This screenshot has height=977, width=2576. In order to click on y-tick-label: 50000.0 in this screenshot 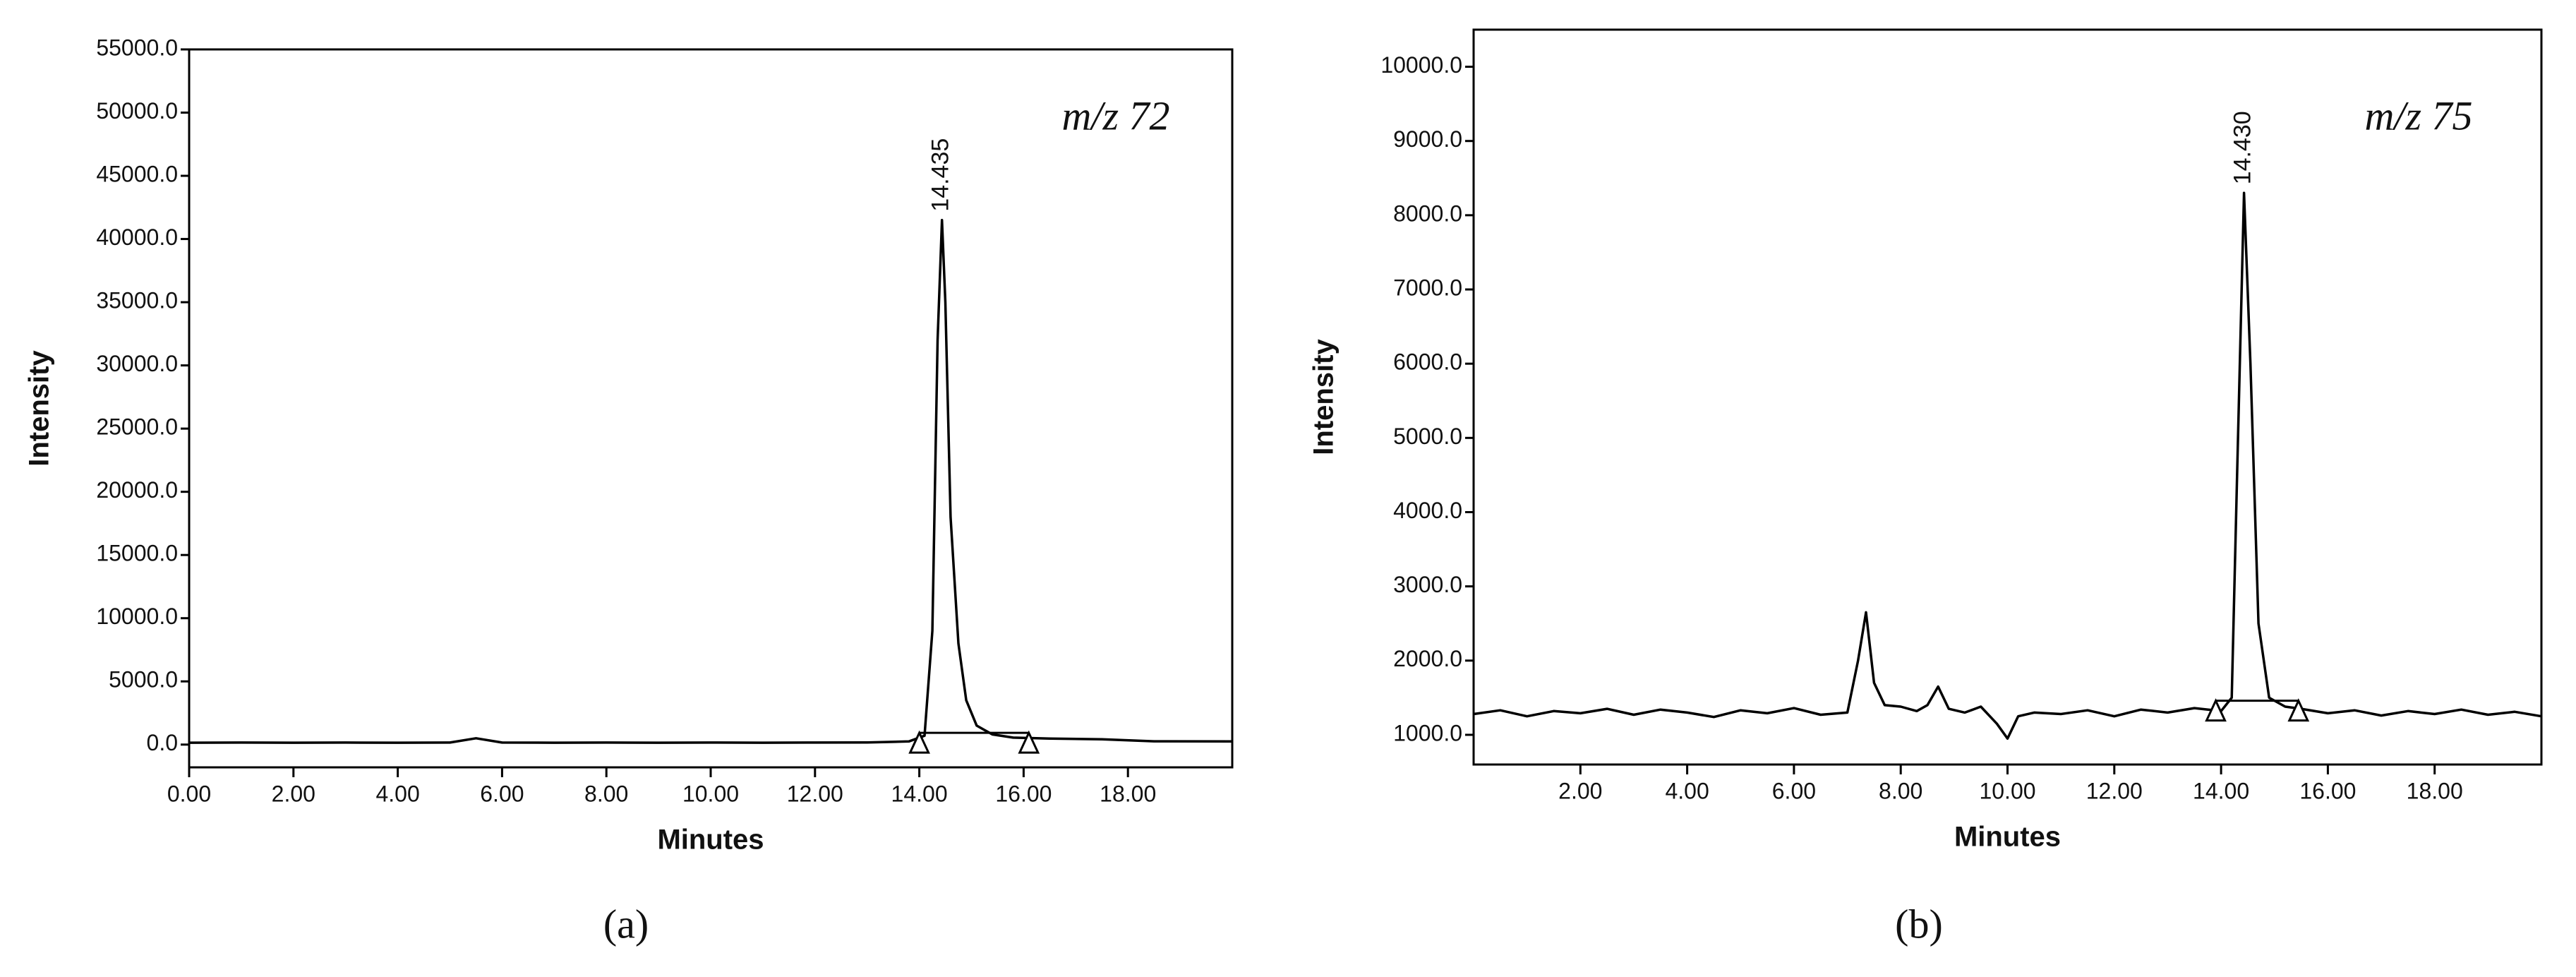, I will do `click(137, 111)`.